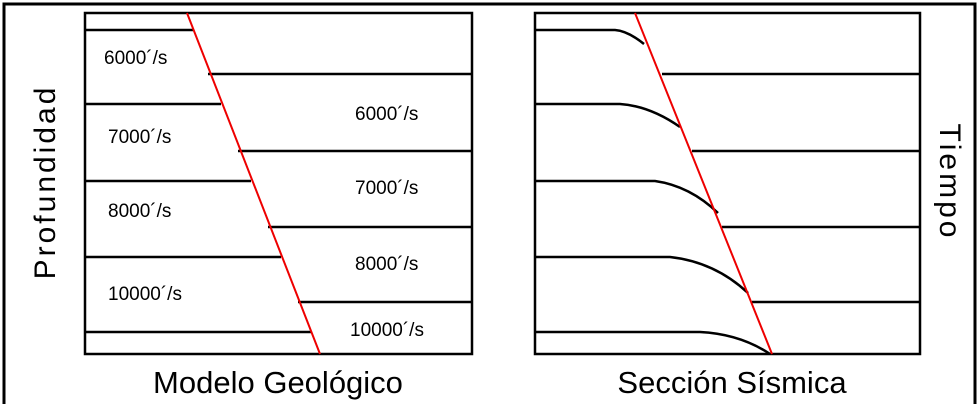 The image size is (979, 404). I want to click on panel-caption: Sección Sísmica, so click(732, 382).